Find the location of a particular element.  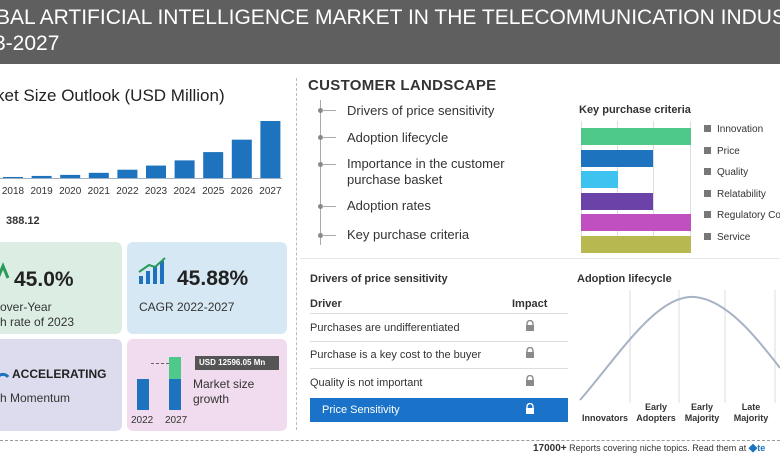

table-row: Purchase is a key cost to the buyer is located at coordinates (396, 355).